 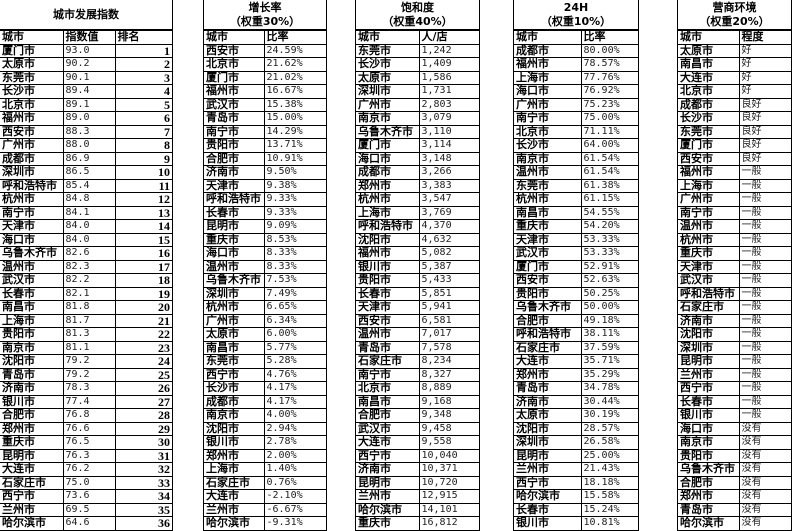 What do you see at coordinates (576, 212) in the screenshot?
I see `table-row: 南昌市 54.55%` at bounding box center [576, 212].